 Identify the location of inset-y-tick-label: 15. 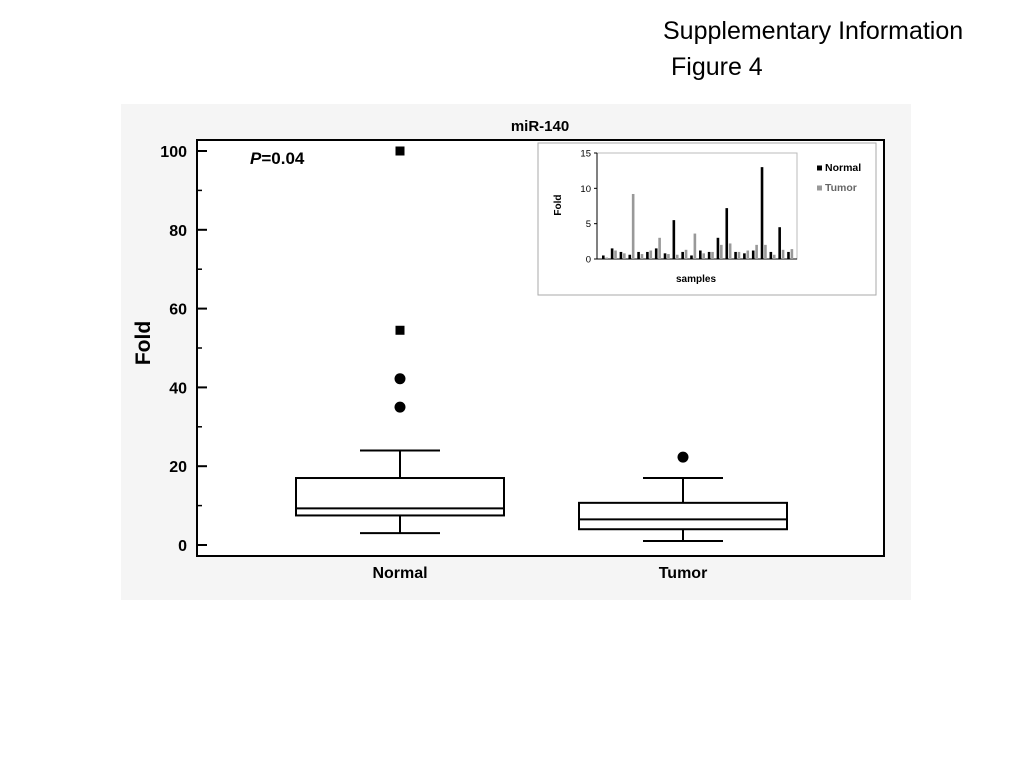
(585, 154).